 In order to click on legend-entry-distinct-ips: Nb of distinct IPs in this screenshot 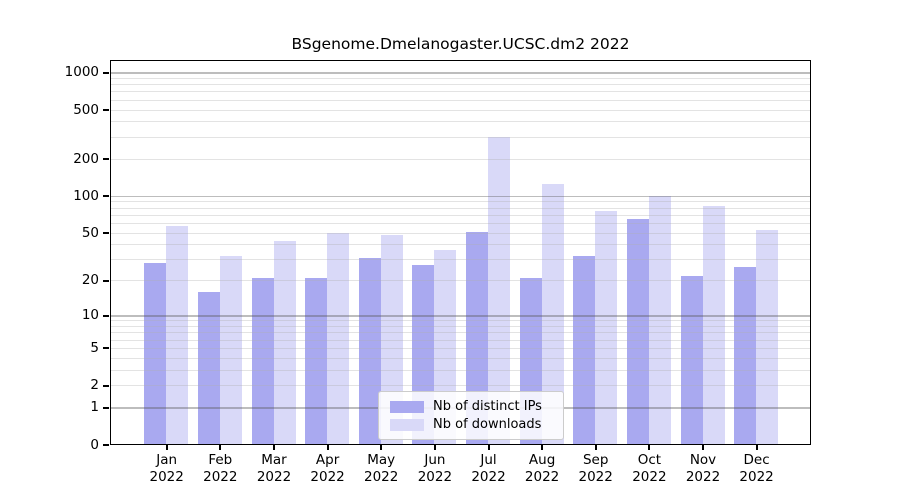, I will do `click(471, 406)`.